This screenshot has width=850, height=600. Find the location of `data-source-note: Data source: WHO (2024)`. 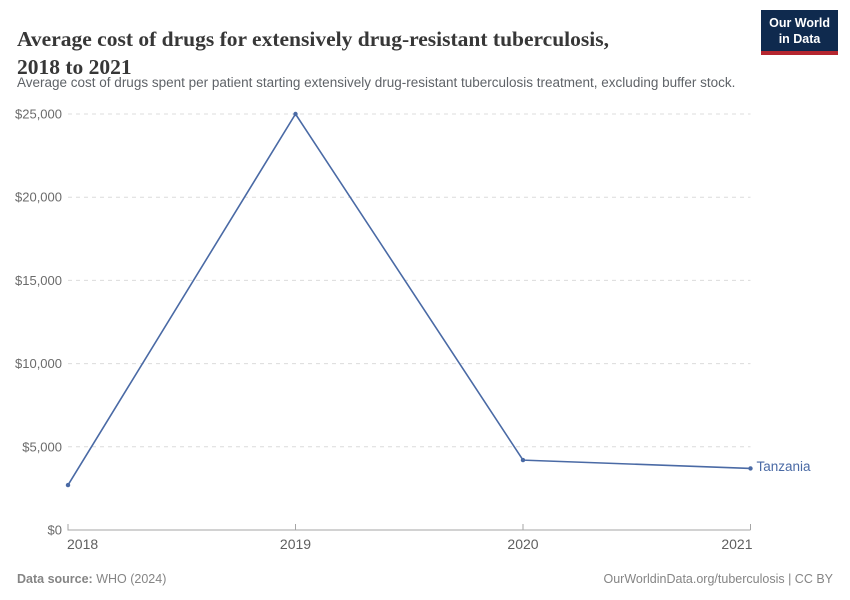

data-source-note: Data source: WHO (2024) is located at coordinates (91, 579).